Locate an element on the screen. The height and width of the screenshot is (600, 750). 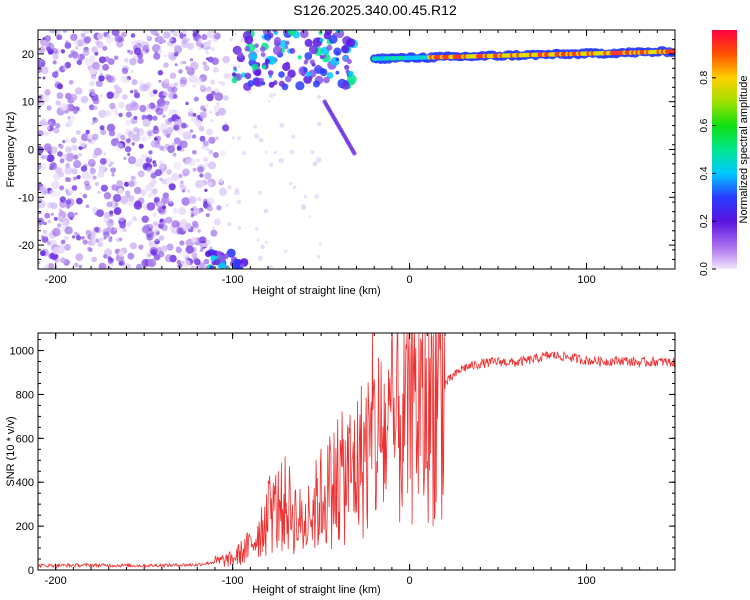
y-tick-label: 400 is located at coordinates (25, 483).